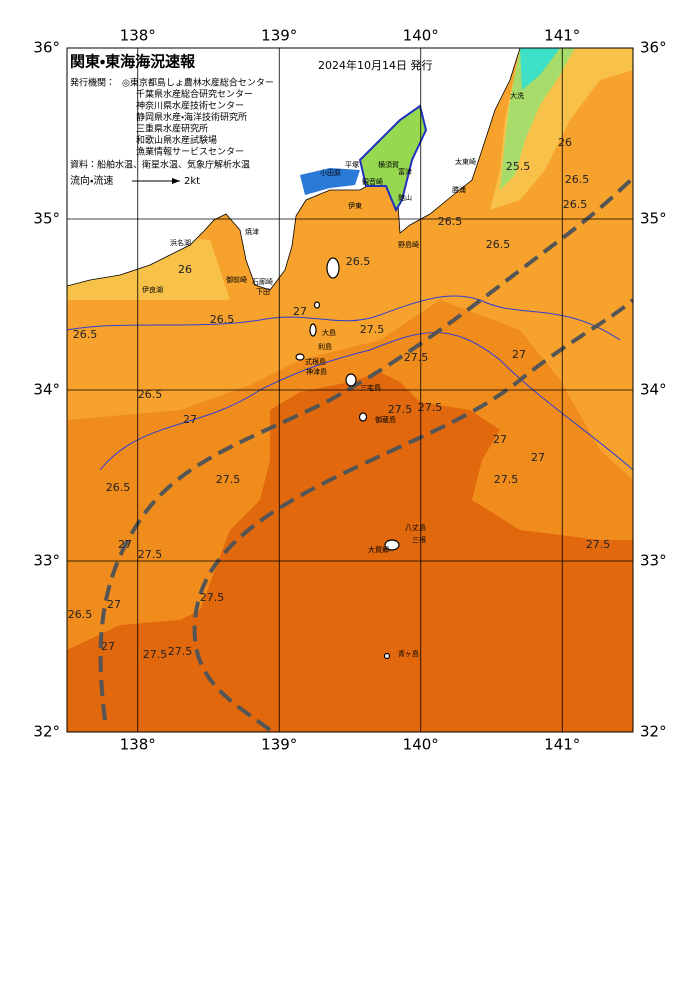  I want to click on issuer-label: 発行機関：, so click(92, 83).